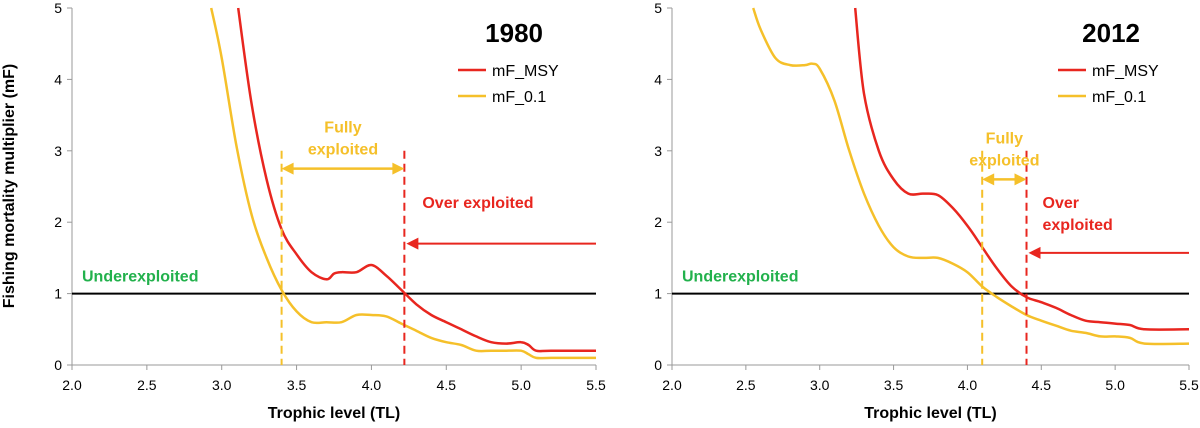 Image resolution: width=1200 pixels, height=428 pixels. Describe the element at coordinates (477, 203) in the screenshot. I see `over-exploited-label: Over exploited` at that location.